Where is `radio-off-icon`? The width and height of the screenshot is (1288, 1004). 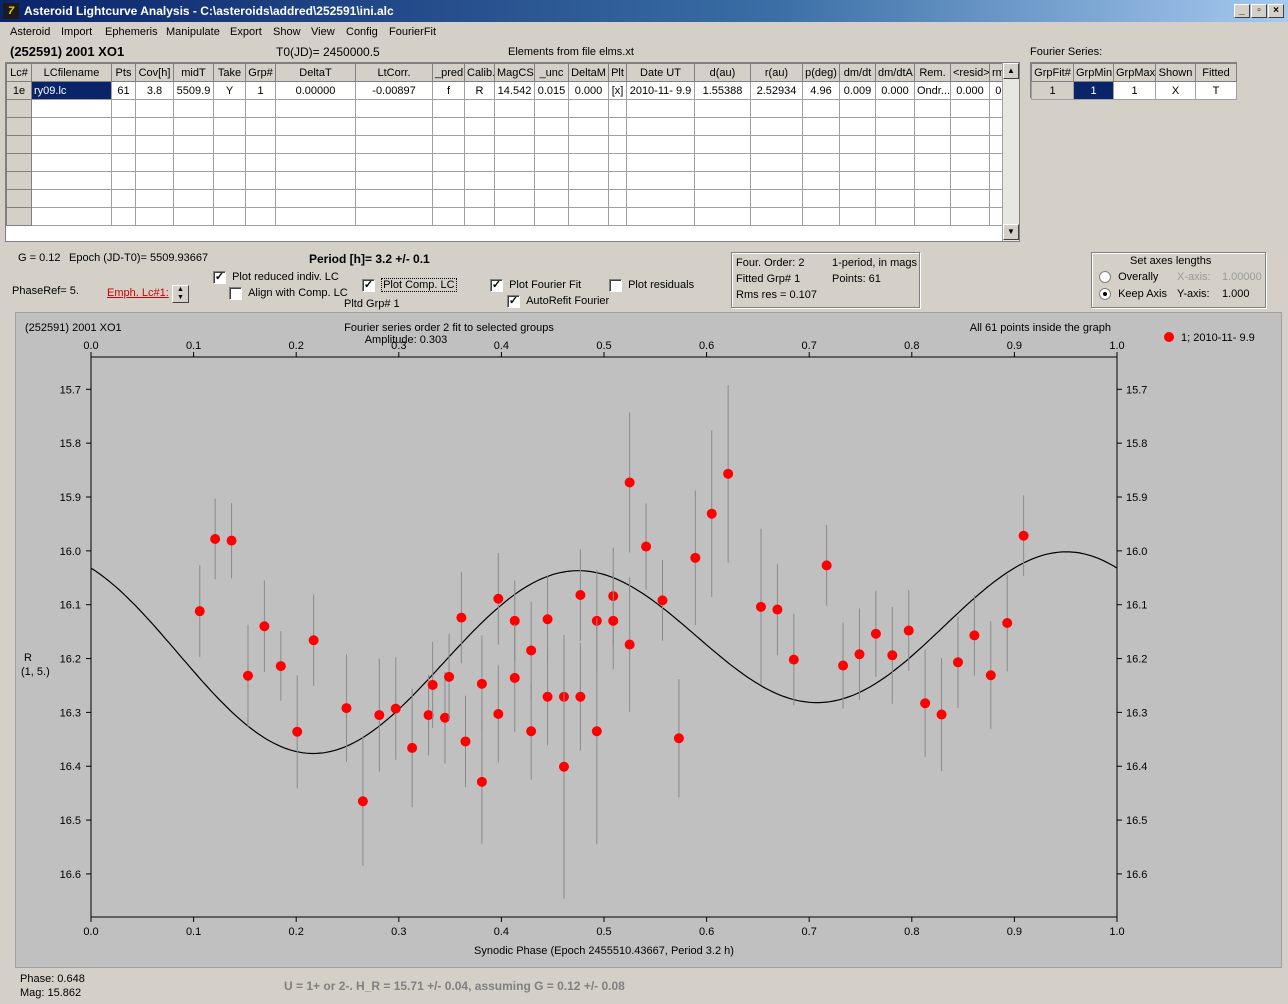
radio-off-icon is located at coordinates (1105, 277).